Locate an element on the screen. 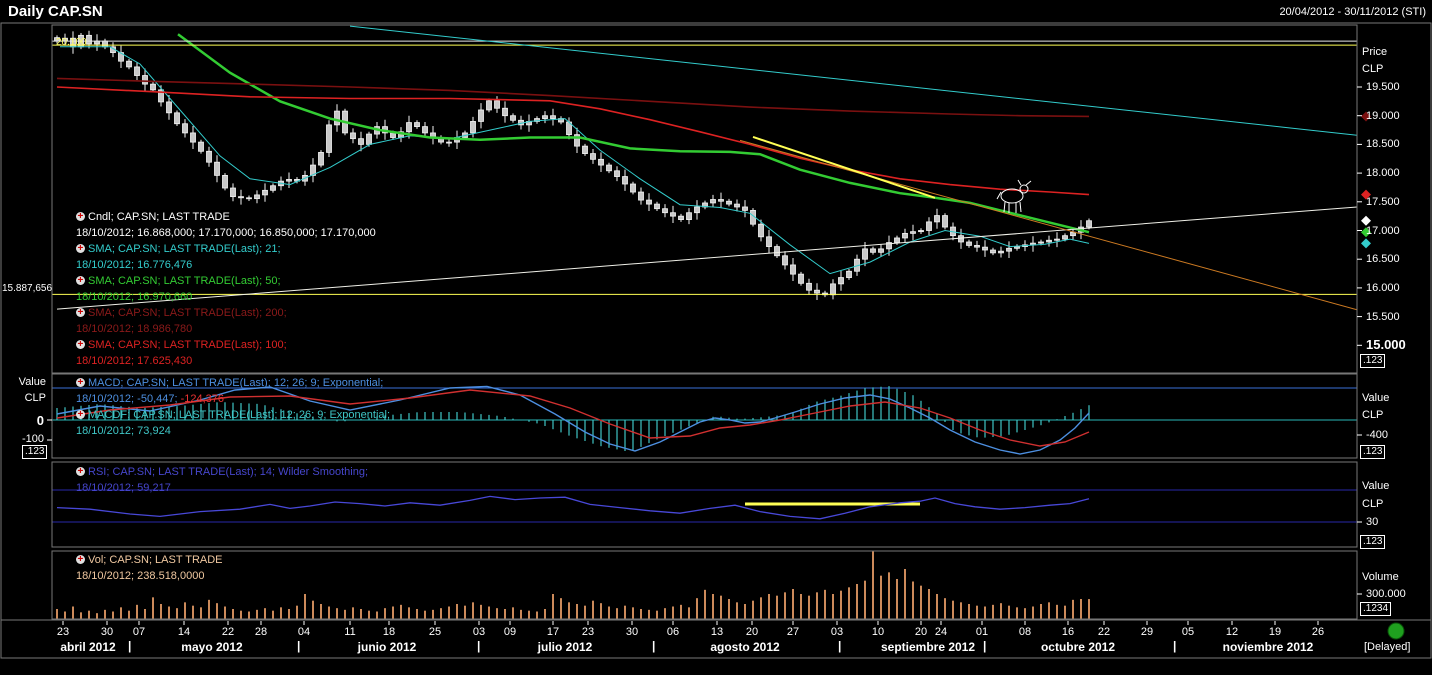  month-label: noviembre 2012 is located at coordinates (1268, 647).